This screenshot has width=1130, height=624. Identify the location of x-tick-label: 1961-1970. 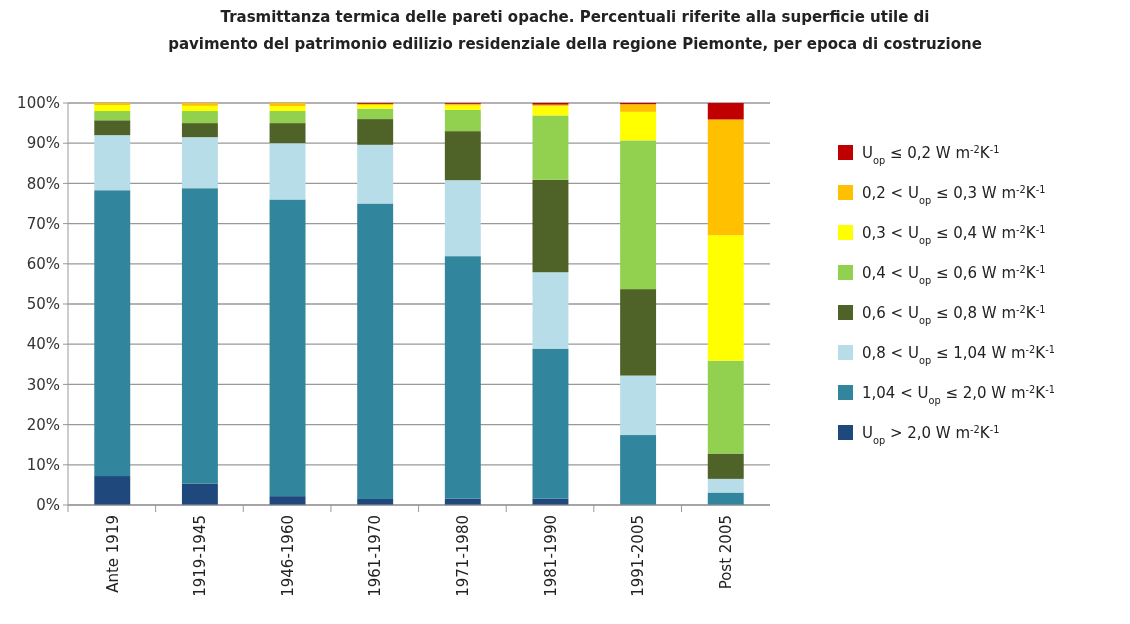
(375, 556).